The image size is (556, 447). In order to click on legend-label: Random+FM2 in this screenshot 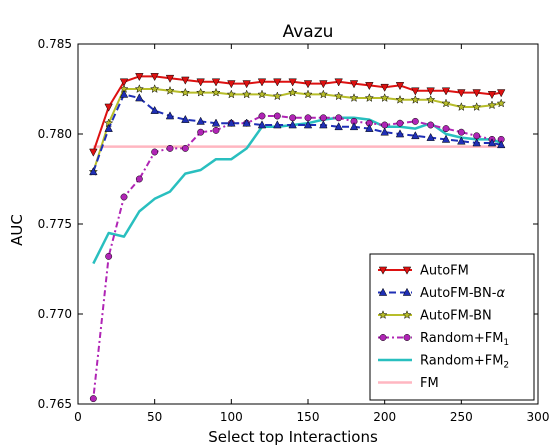, I will do `click(464, 362)`.